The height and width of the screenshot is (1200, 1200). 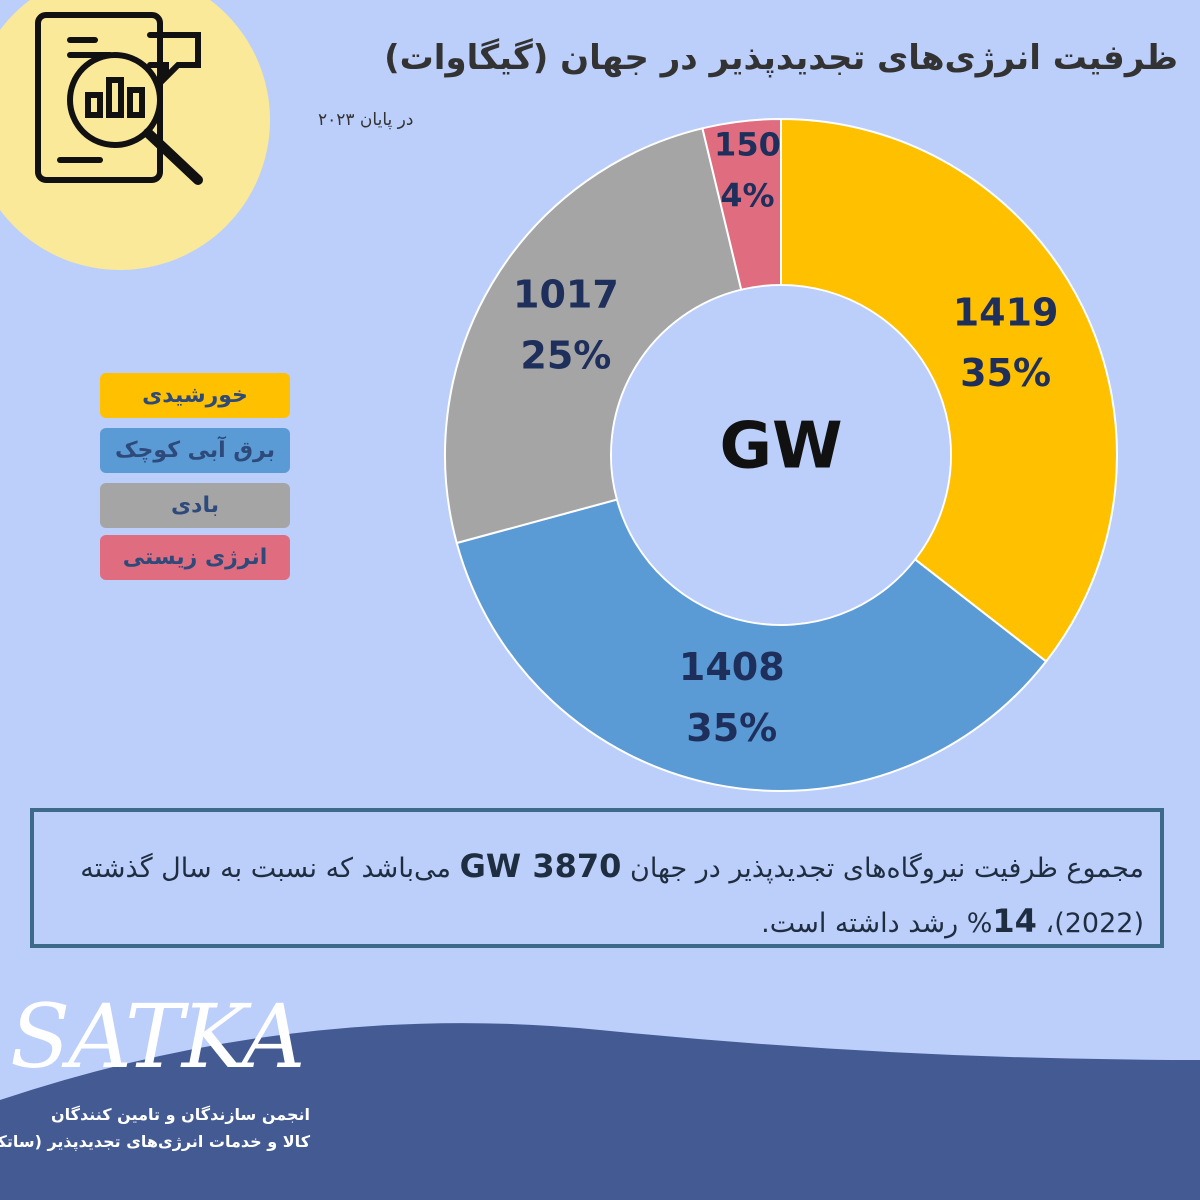 I want to click on note-highlight: 14, so click(x=1014, y=921).